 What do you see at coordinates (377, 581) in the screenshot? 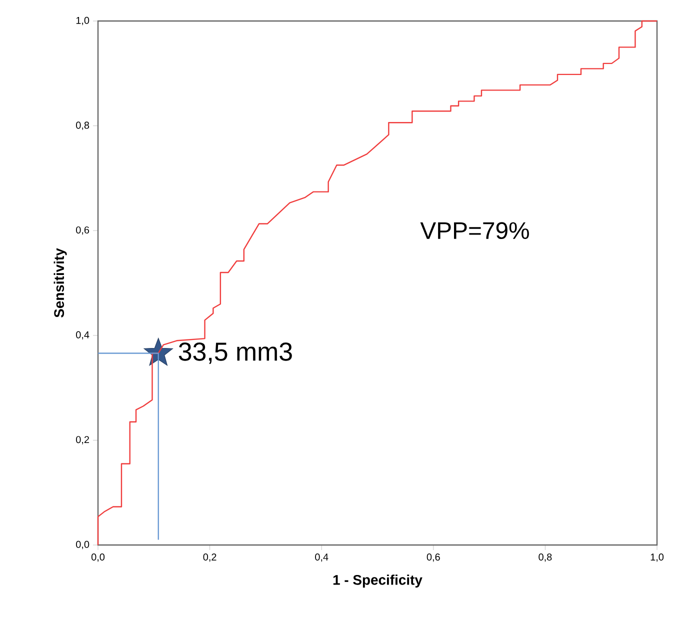
I see `x-axis-title: 1 - Specificity` at bounding box center [377, 581].